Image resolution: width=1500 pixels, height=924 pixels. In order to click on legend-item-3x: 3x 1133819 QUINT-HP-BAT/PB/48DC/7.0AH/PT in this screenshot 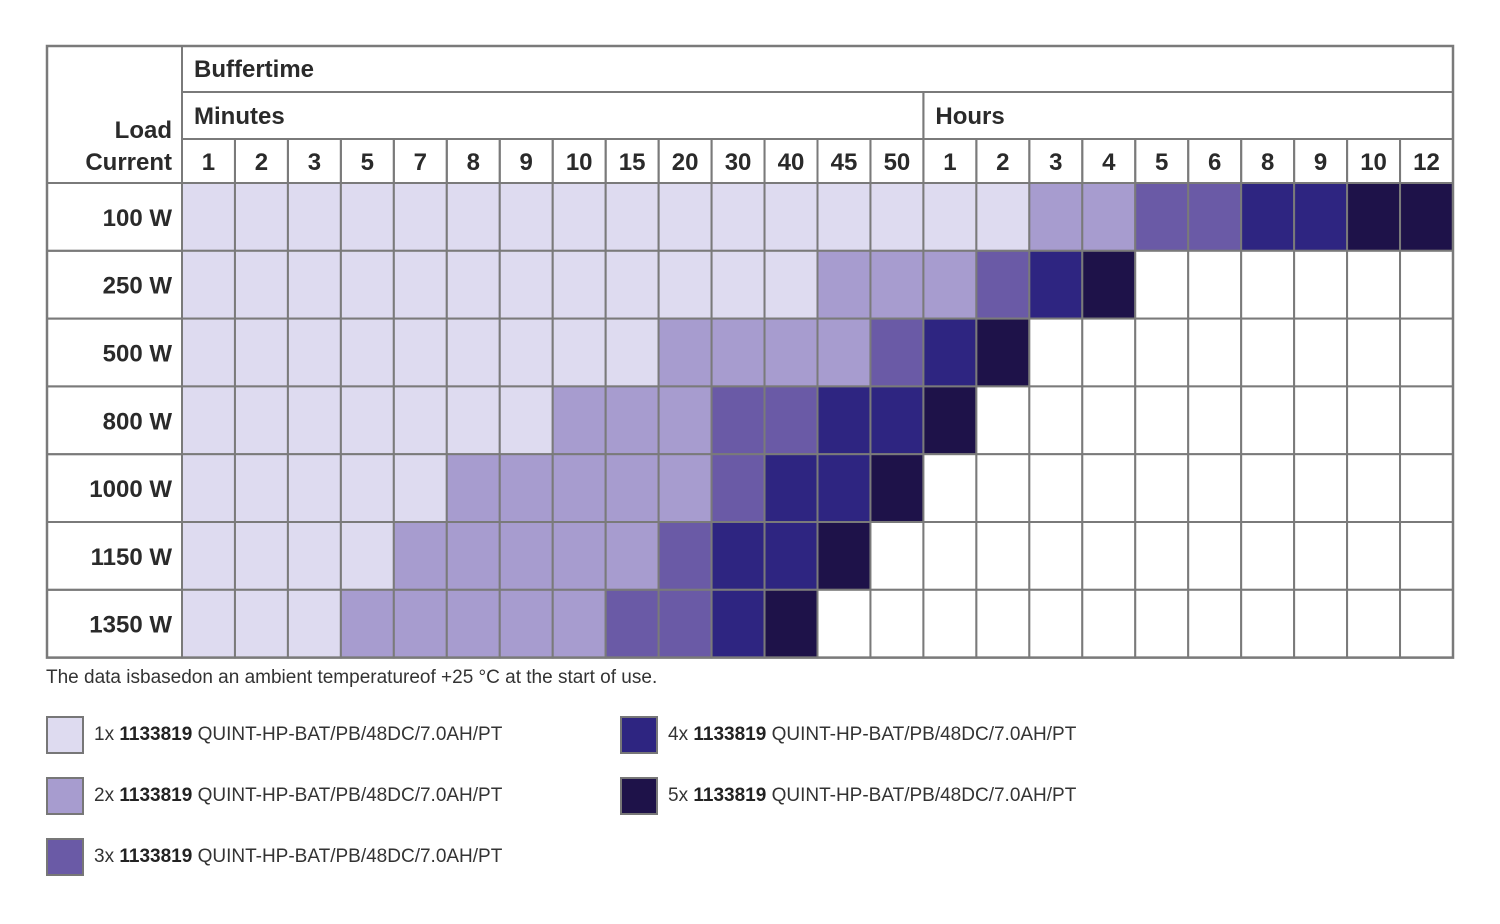, I will do `click(274, 857)`.